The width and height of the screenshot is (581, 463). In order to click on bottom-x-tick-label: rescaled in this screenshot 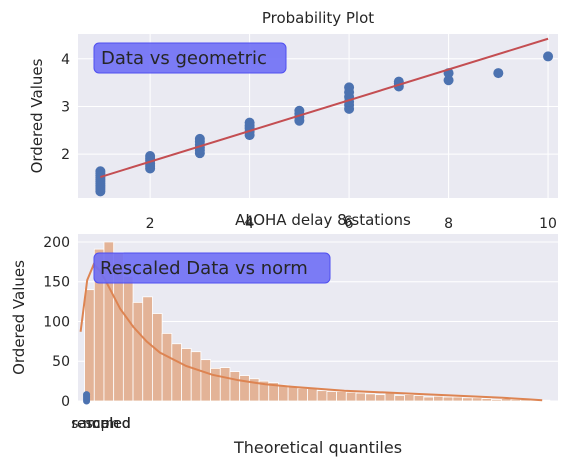, I will do `click(100, 424)`.